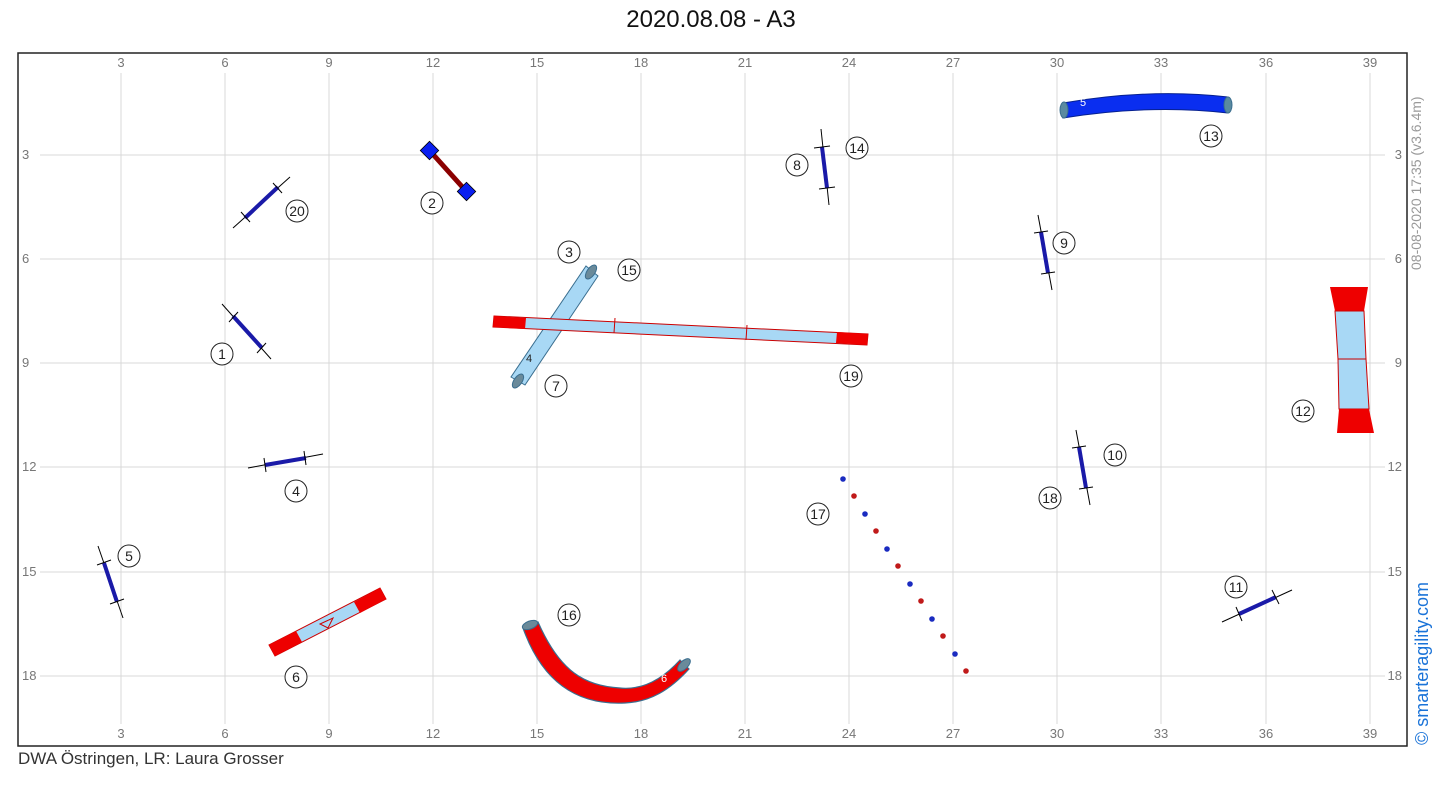 The image size is (1440, 798). I want to click on marker-3: 3, so click(569, 252).